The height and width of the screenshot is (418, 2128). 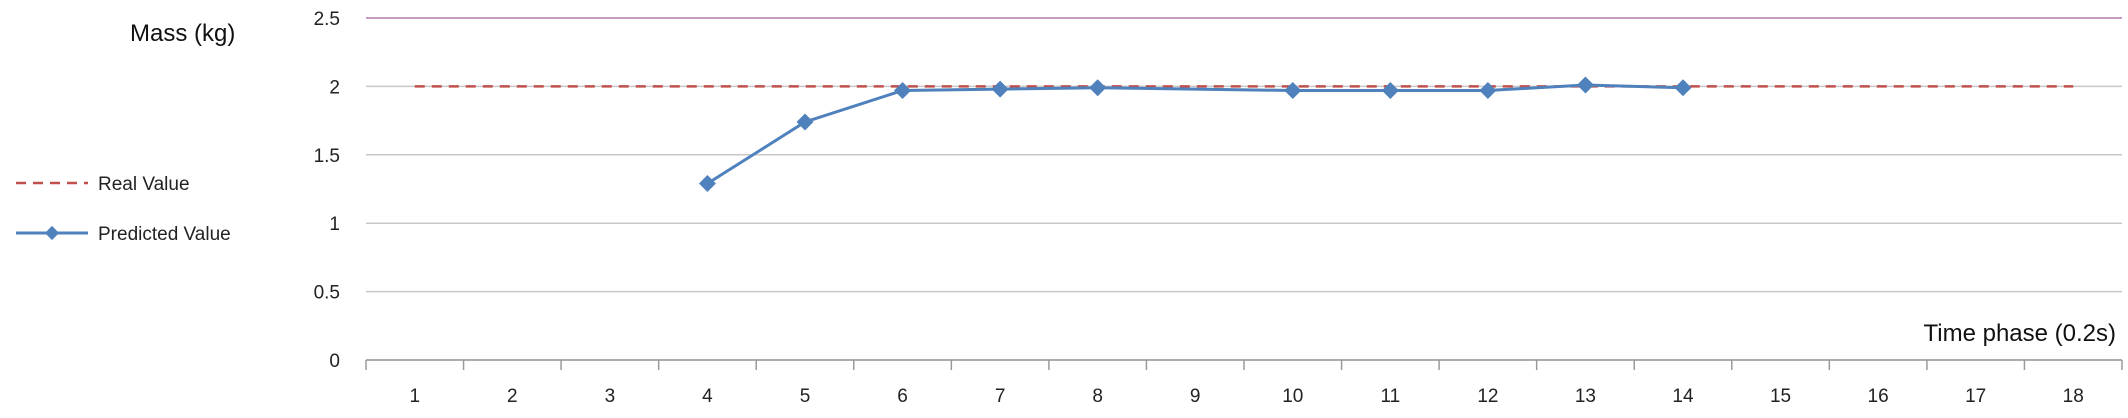 What do you see at coordinates (1390, 396) in the screenshot?
I see `x-tick-label: 11` at bounding box center [1390, 396].